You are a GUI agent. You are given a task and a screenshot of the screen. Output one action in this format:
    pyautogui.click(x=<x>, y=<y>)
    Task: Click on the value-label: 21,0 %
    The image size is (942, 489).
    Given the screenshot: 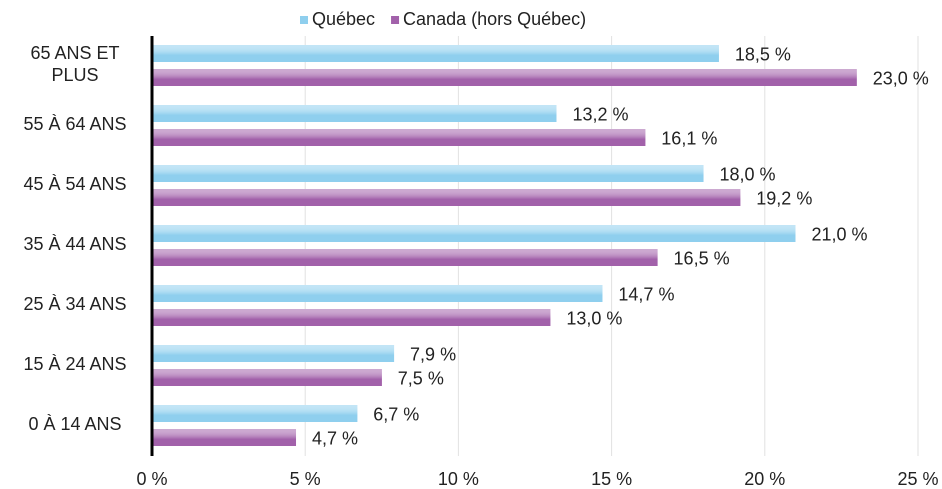 What is the action you would take?
    pyautogui.click(x=839, y=234)
    